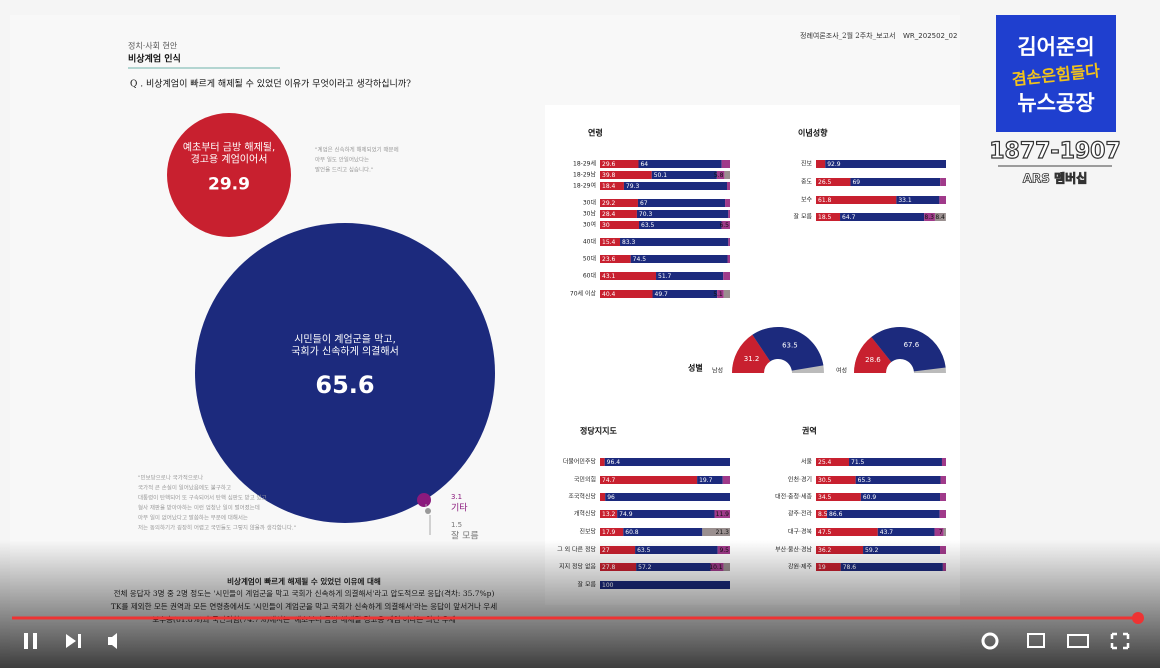  Describe the element at coordinates (580, 462) in the screenshot. I see `row-label: 더불어민주당` at that location.